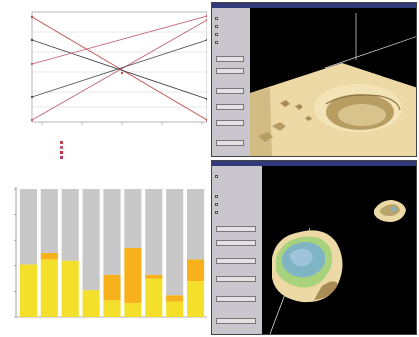 This screenshot has height=337, width=419. I want to click on plot-frame, so click(119, 67).